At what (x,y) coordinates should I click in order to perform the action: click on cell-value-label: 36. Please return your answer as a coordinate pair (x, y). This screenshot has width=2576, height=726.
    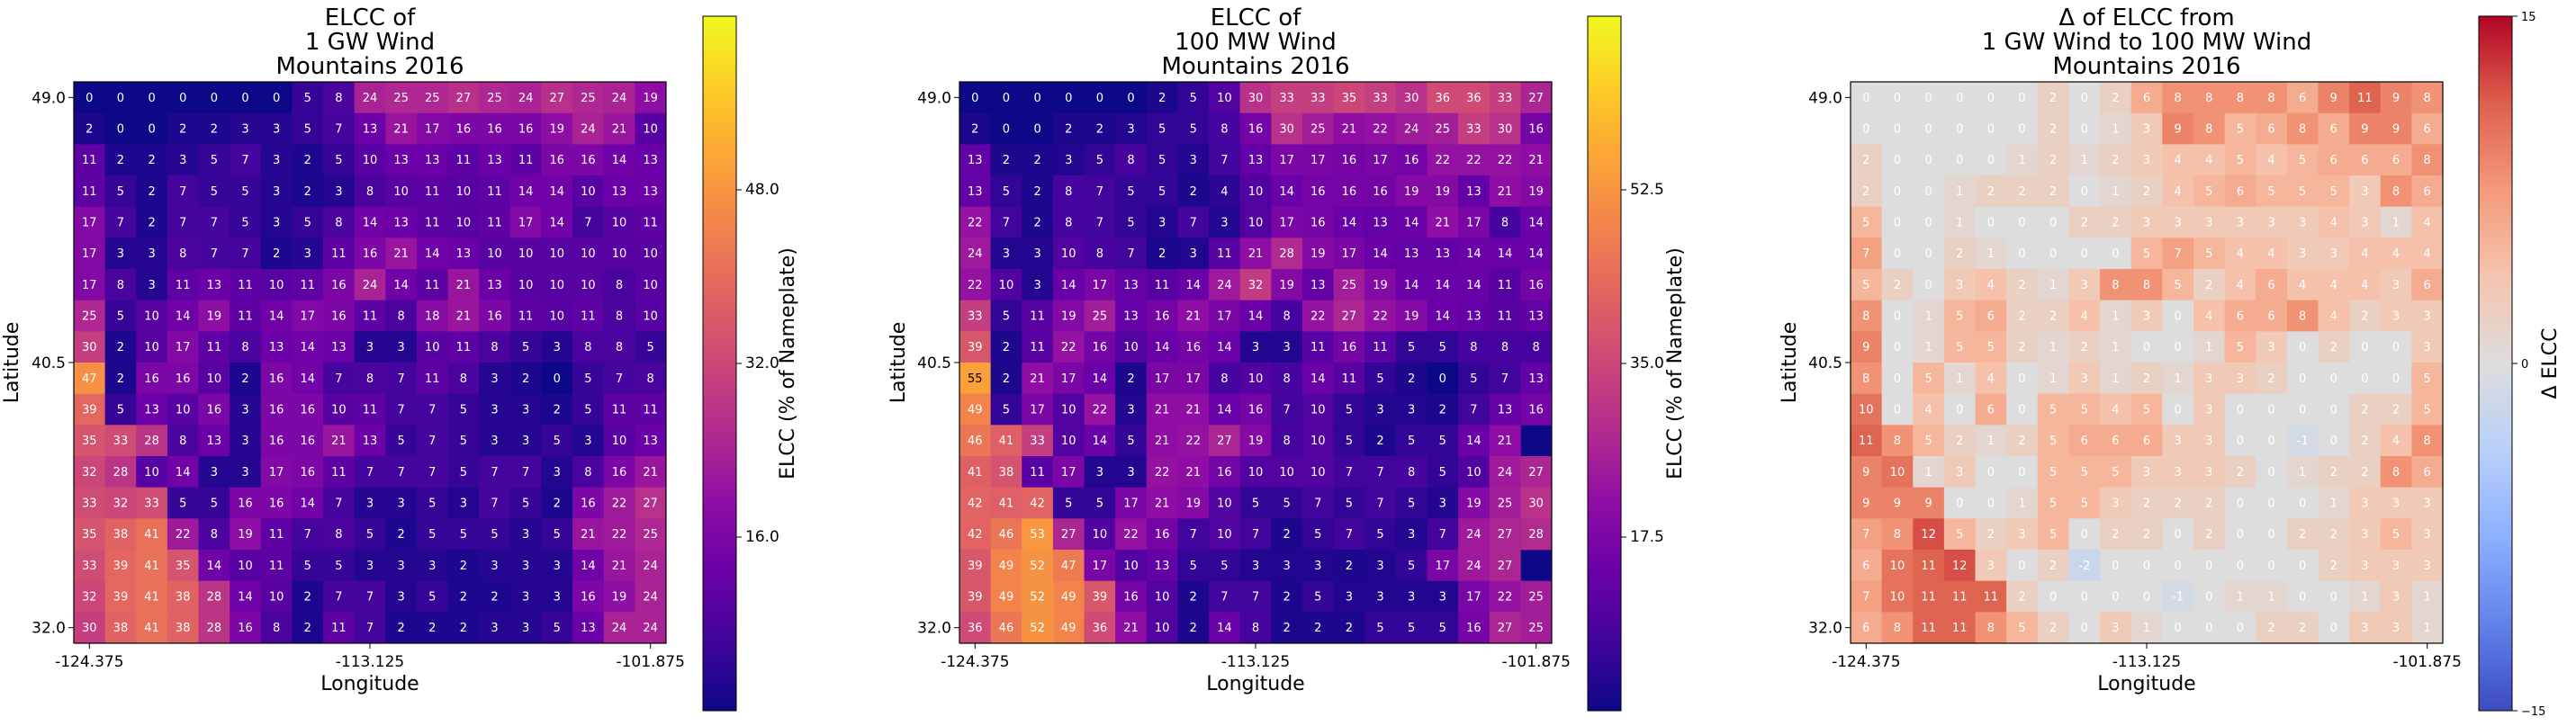
    Looking at the image, I should click on (1443, 98).